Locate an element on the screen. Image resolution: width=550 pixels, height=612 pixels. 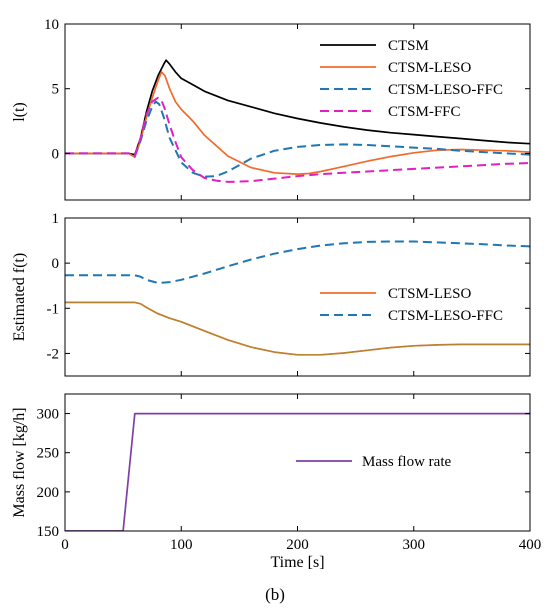
x-tick-label: 100 is located at coordinates (181, 545).